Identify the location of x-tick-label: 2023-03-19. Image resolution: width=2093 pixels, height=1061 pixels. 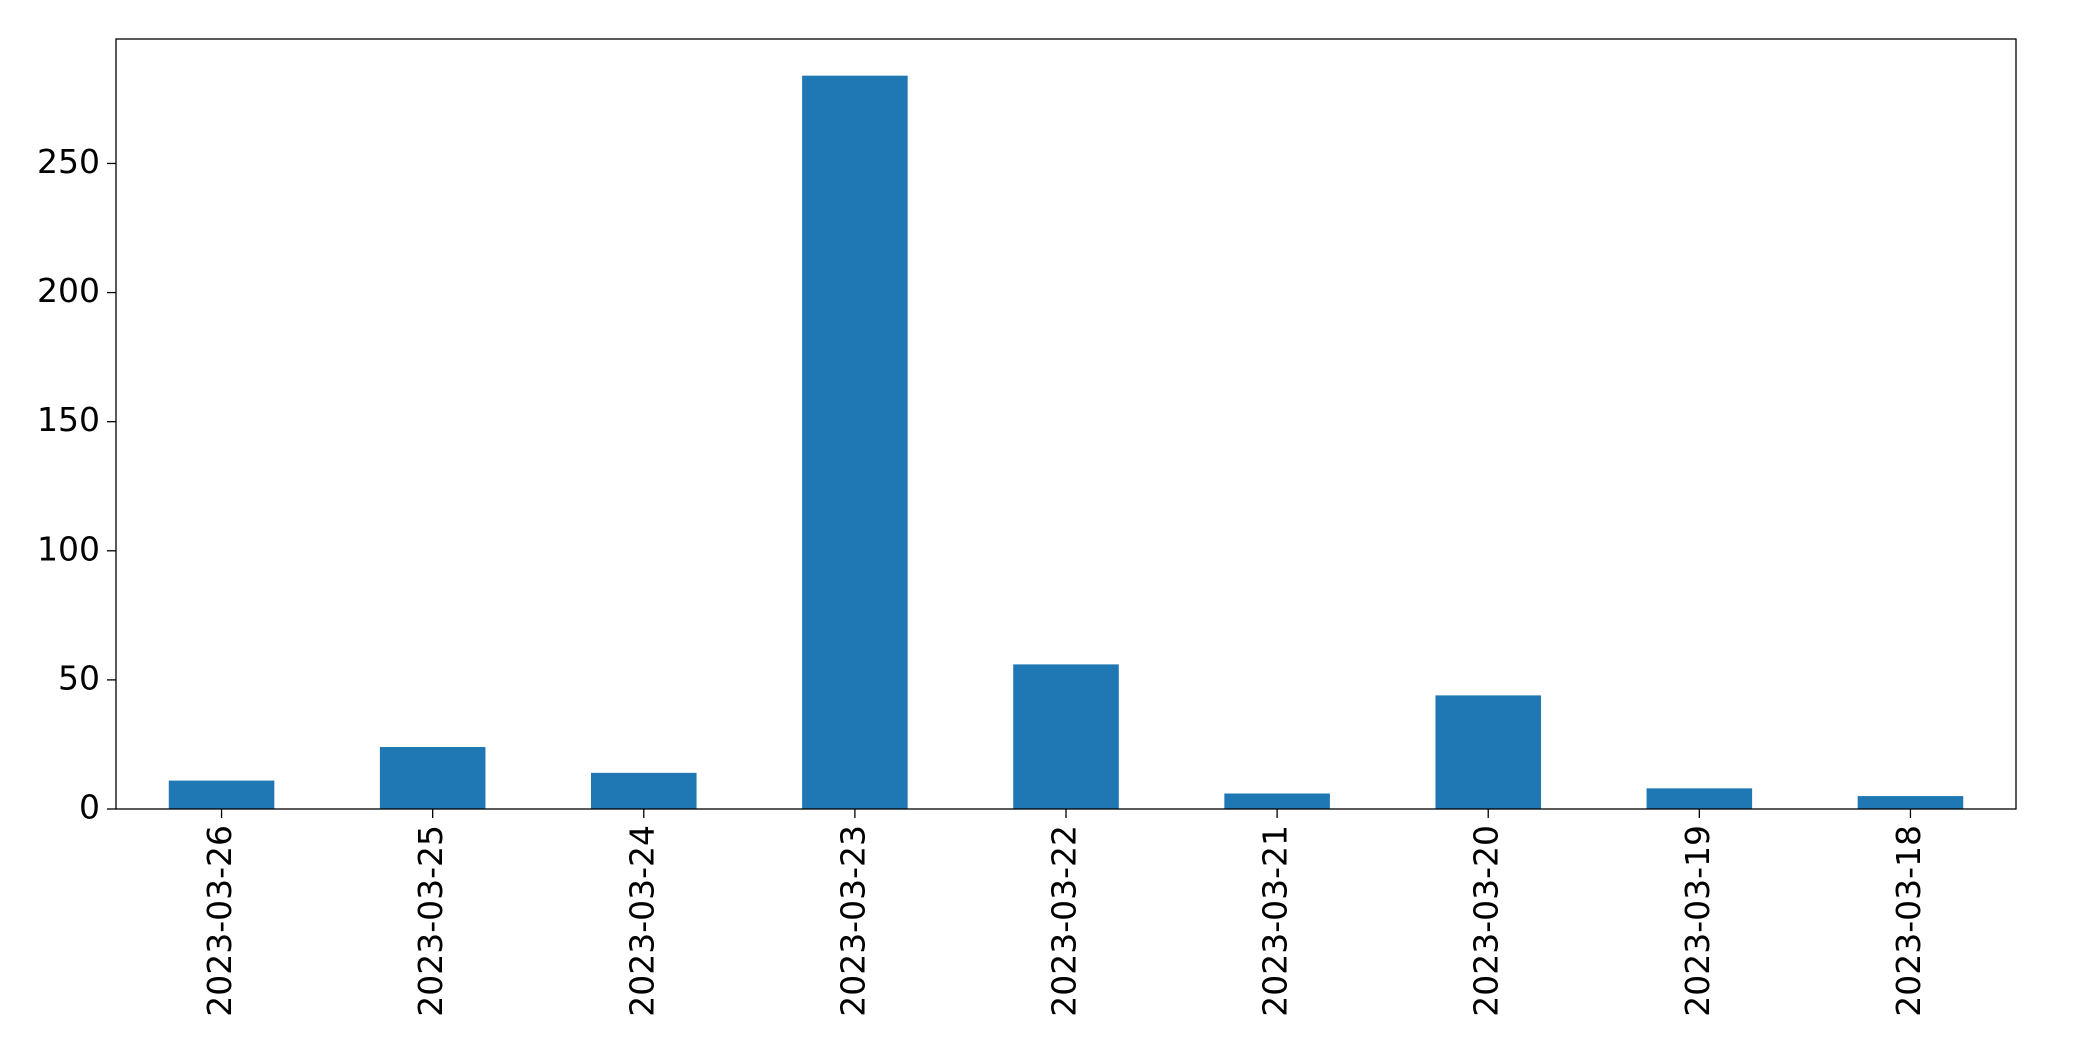
(1697, 921).